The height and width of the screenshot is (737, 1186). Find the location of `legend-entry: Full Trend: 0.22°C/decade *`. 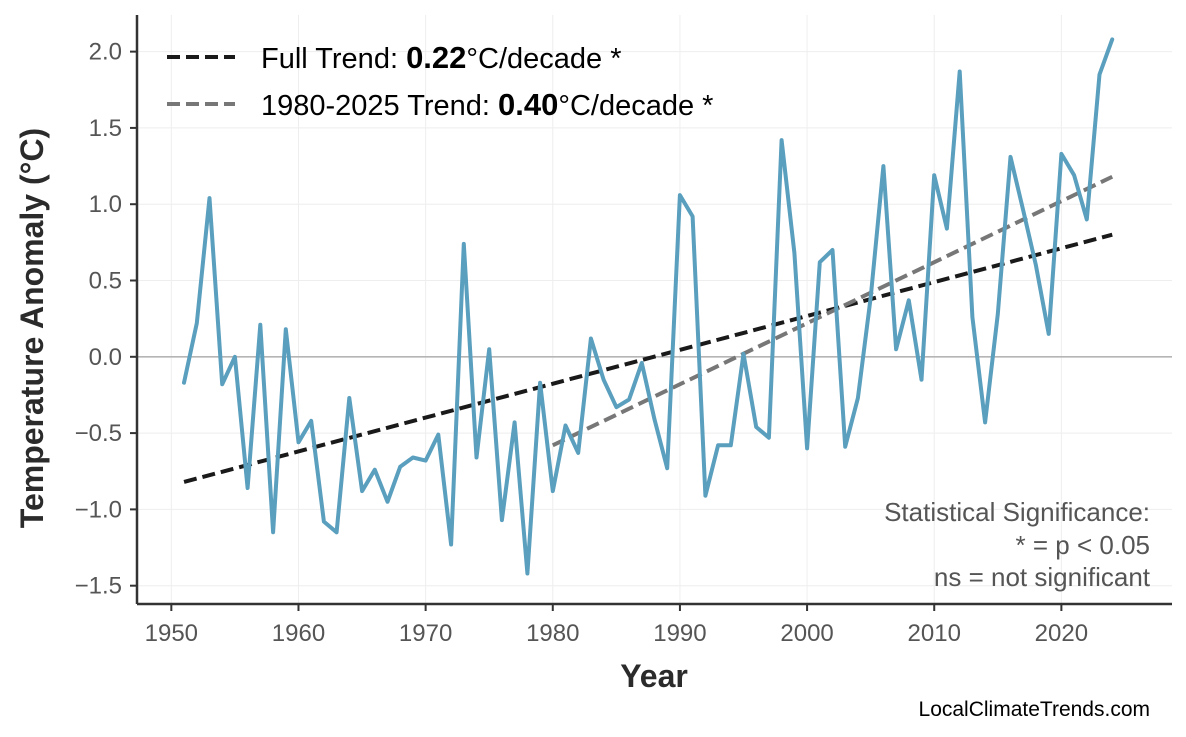

legend-entry: Full Trend: 0.22°C/decade * is located at coordinates (441, 57).